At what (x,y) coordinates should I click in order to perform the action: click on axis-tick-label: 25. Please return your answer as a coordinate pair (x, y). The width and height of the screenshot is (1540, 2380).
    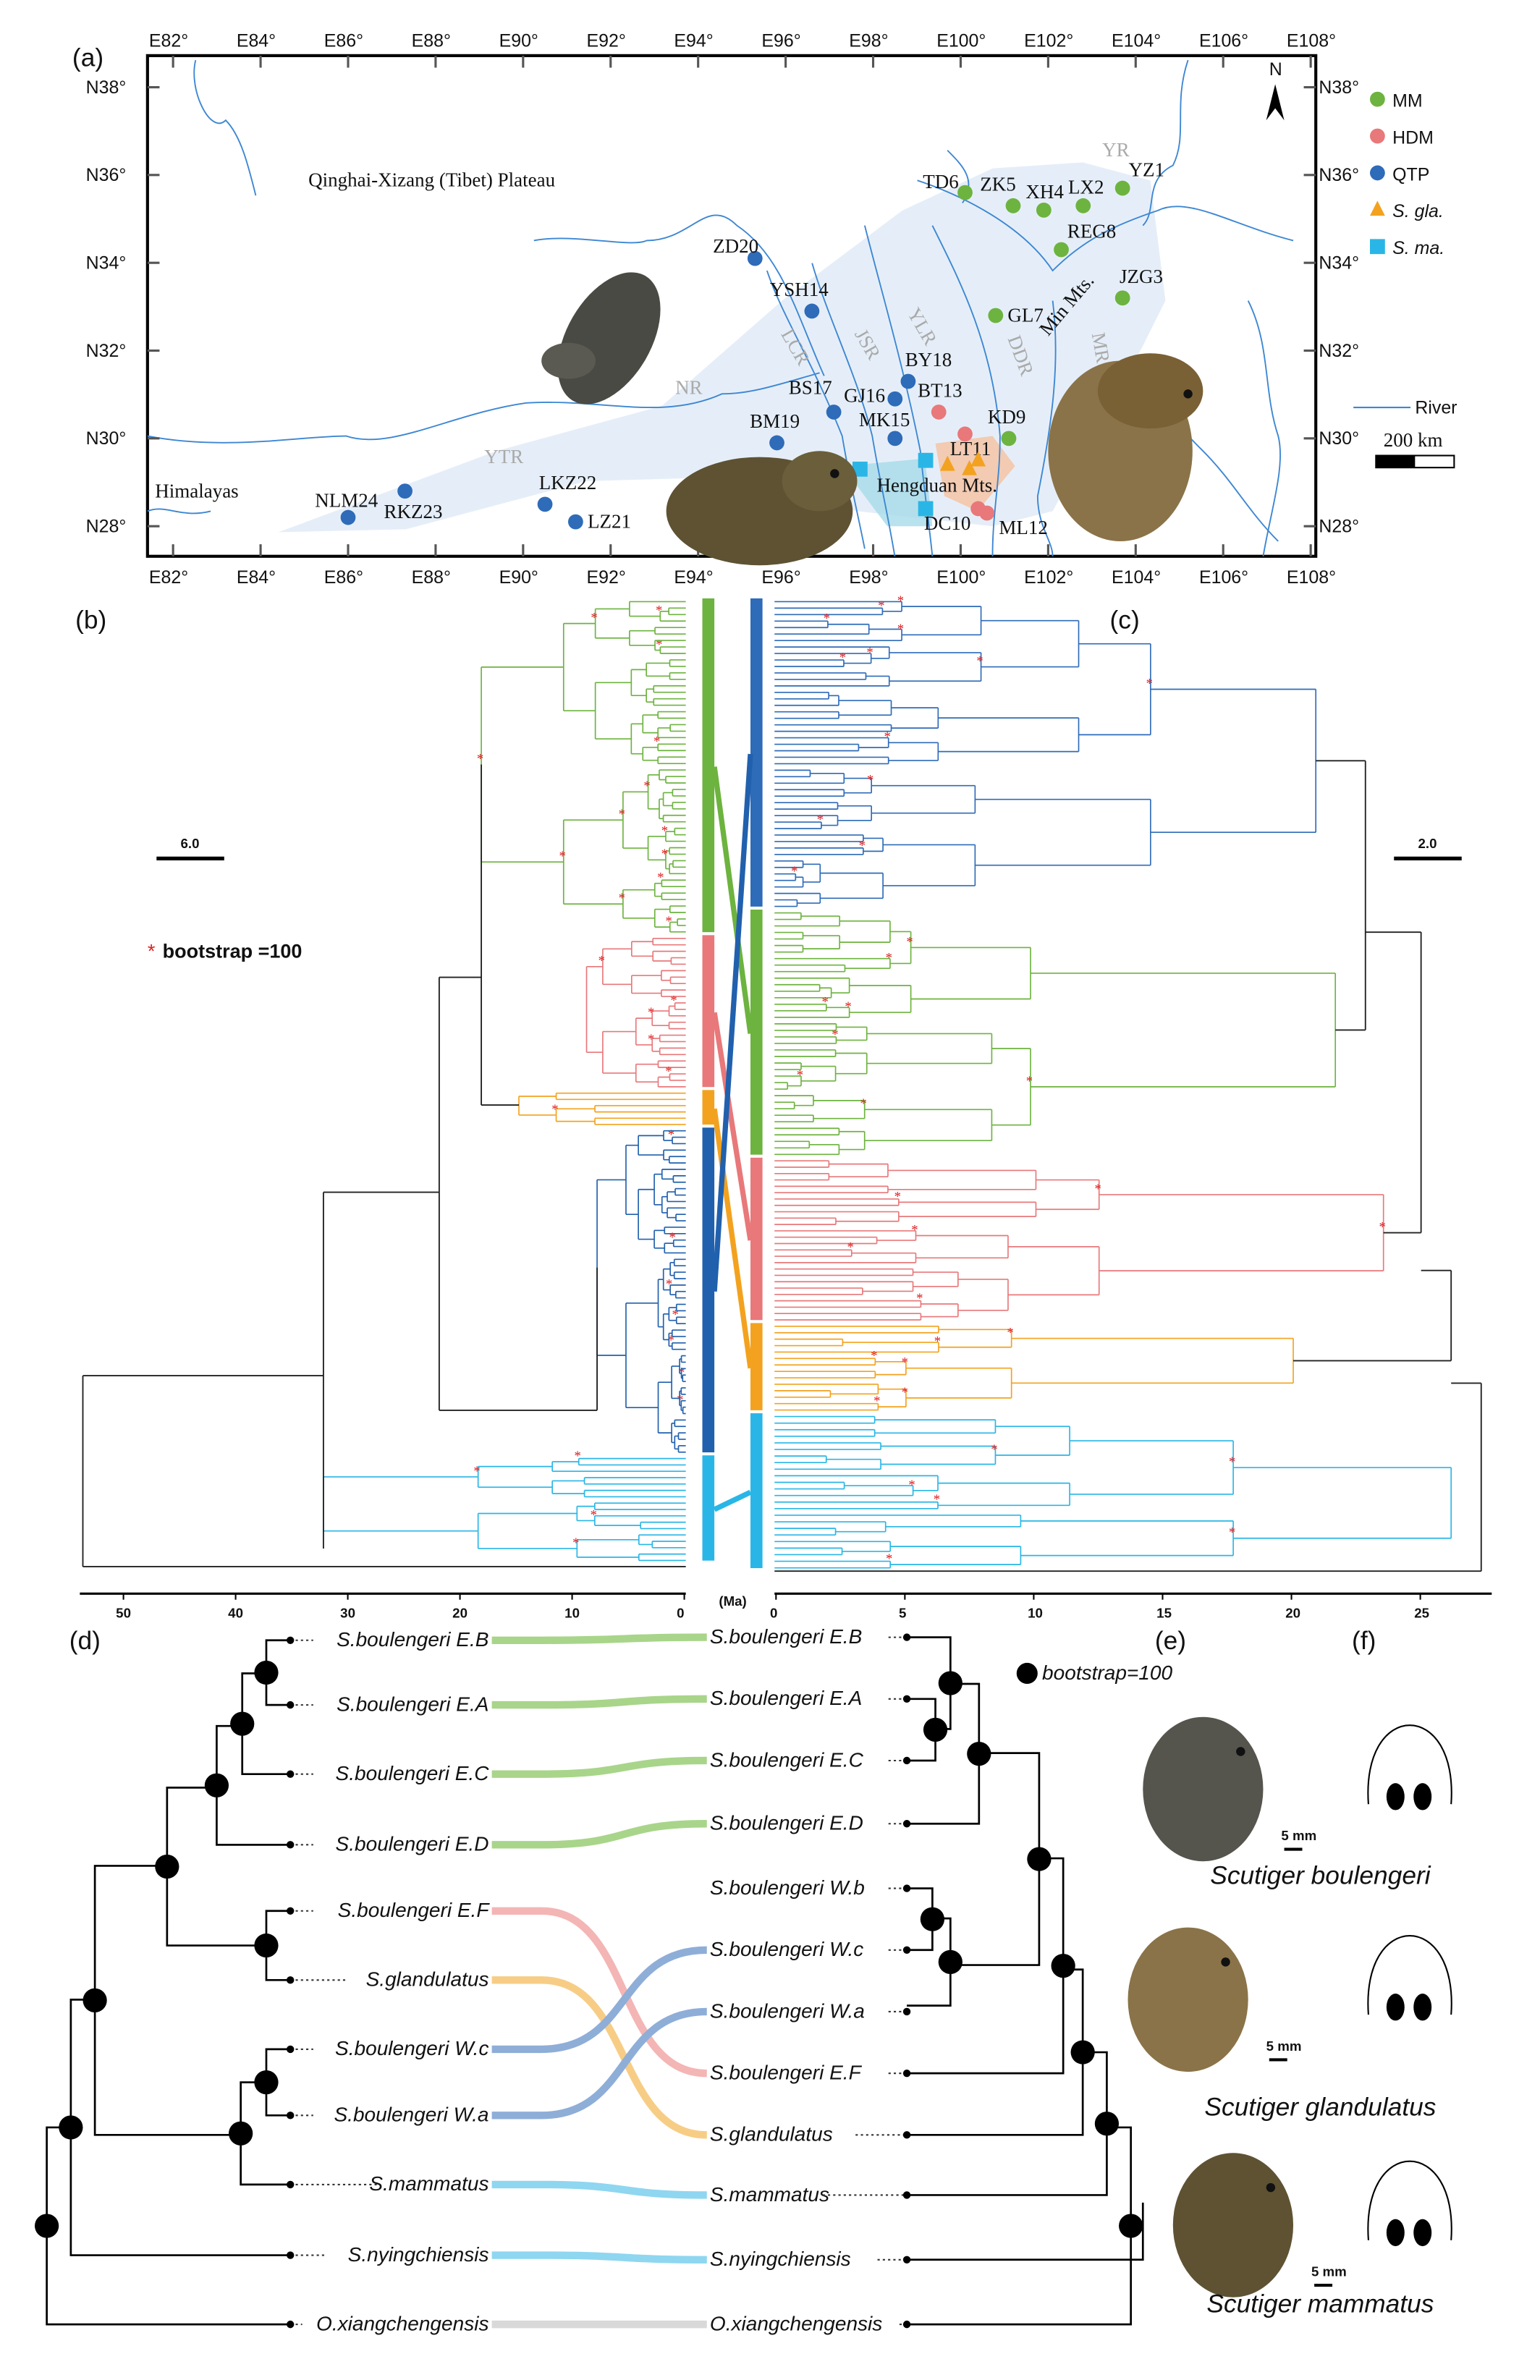
    Looking at the image, I should click on (1421, 1613).